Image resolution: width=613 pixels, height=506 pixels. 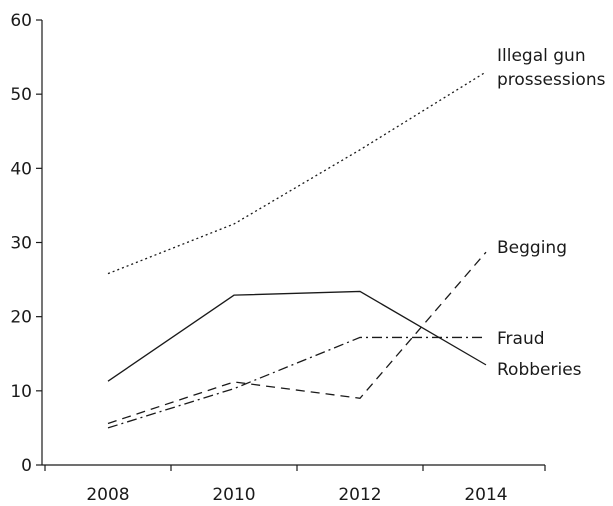 I want to click on y-tick-label: 50, so click(x=21, y=95).